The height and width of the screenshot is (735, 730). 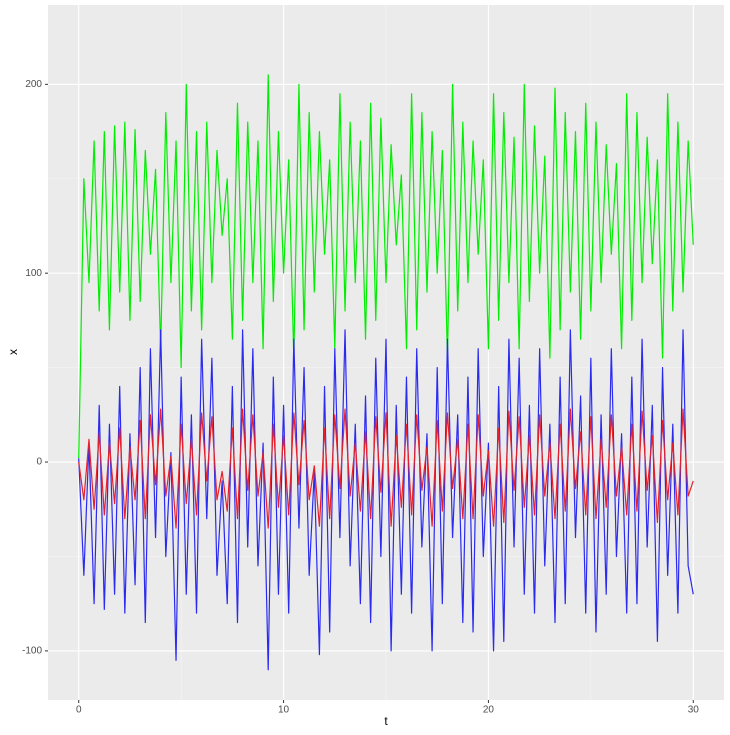 I want to click on y-tick-label: 100, so click(x=33, y=273).